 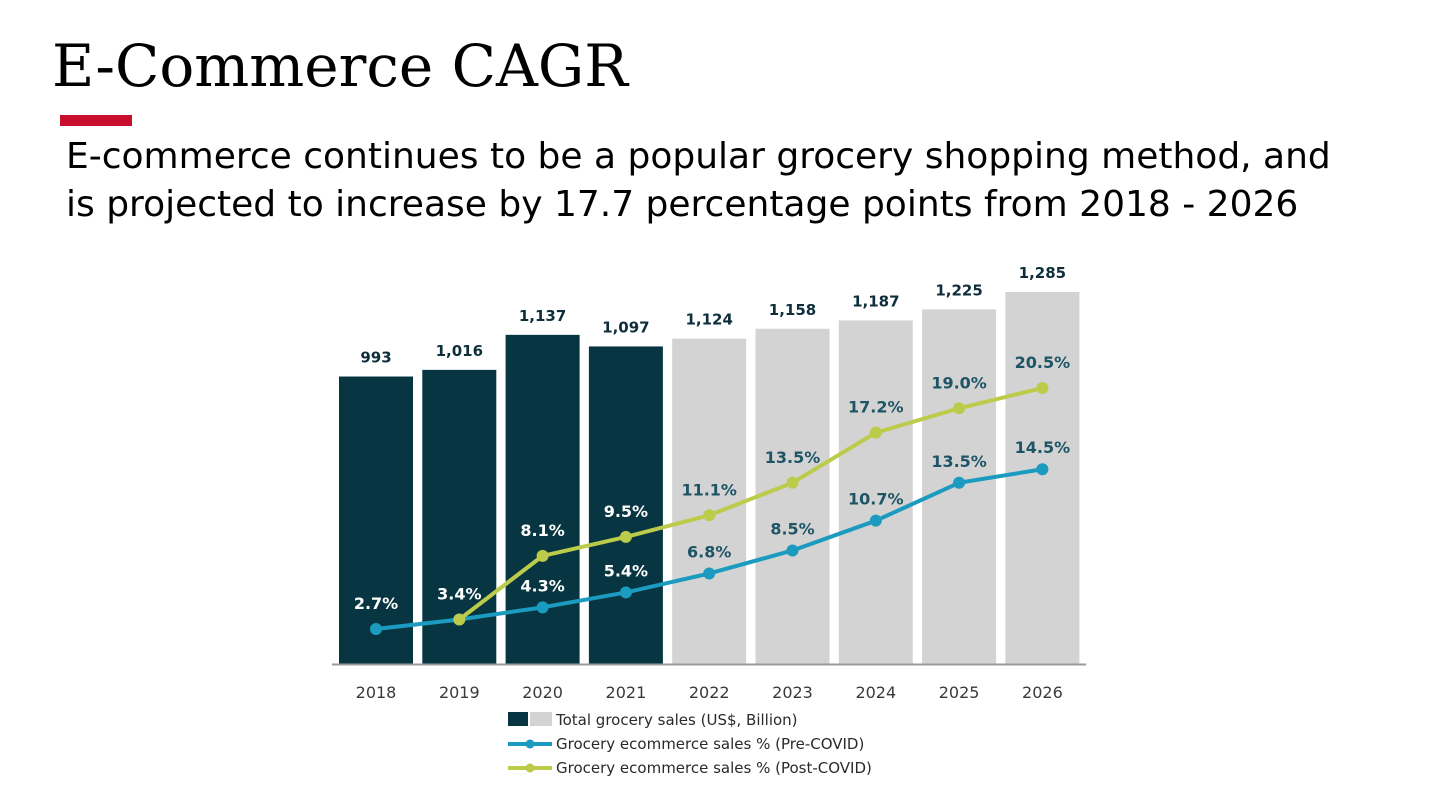 What do you see at coordinates (792, 528) in the screenshot?
I see `pre-covid-label-2023: 8.5%` at bounding box center [792, 528].